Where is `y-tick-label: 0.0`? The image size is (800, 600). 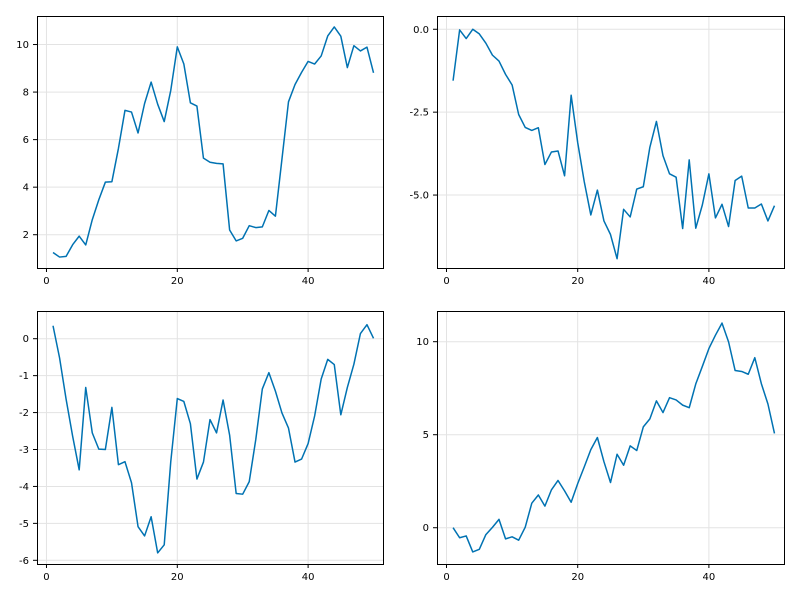 y-tick-label: 0.0 is located at coordinates (421, 30).